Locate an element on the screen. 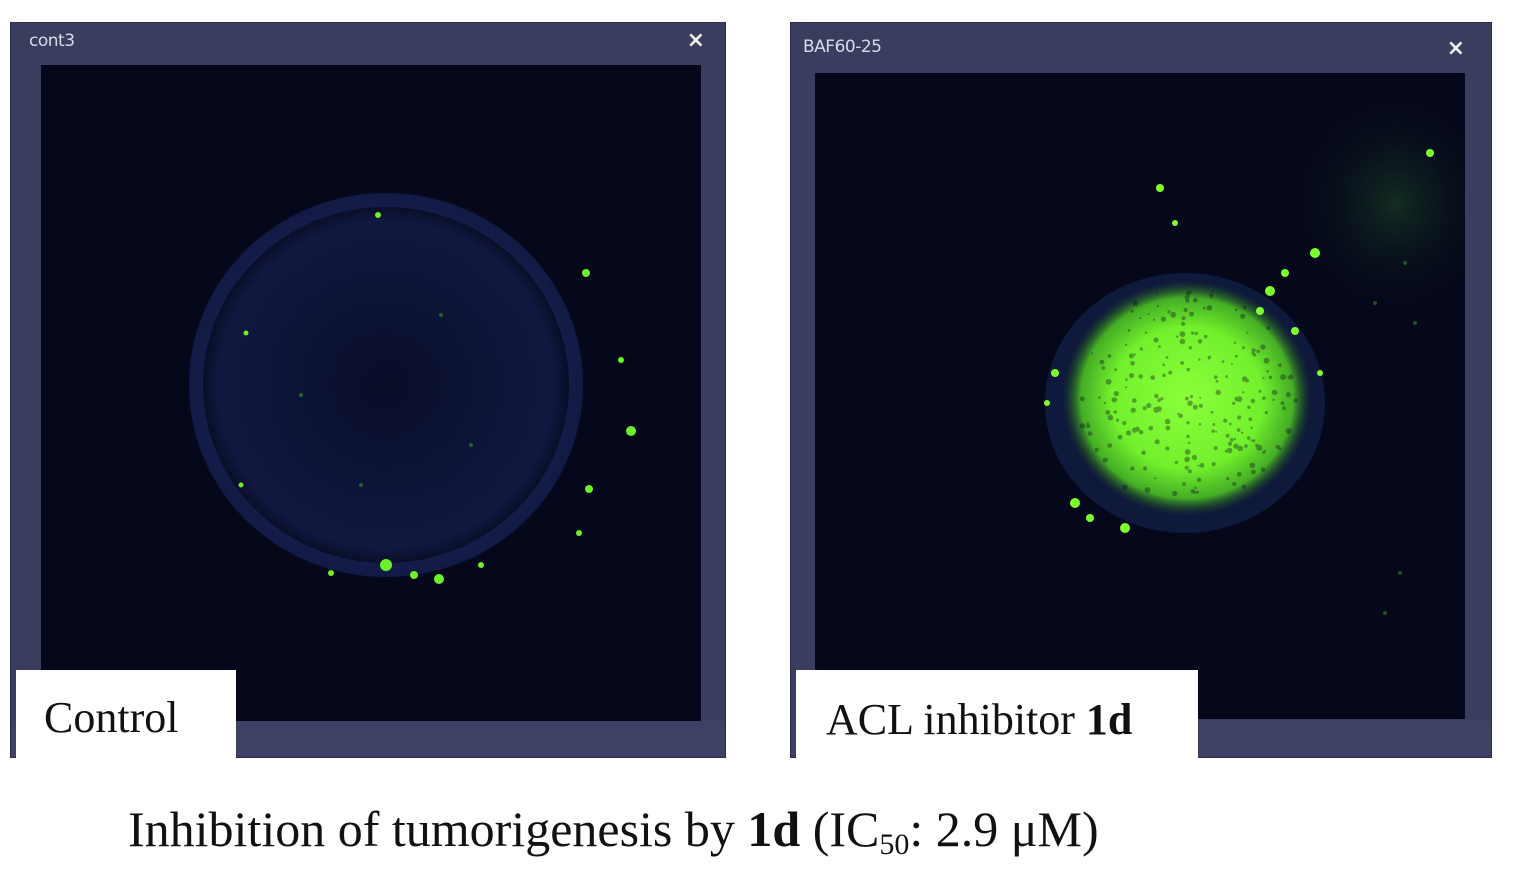 The width and height of the screenshot is (1516, 886). panel-label-text: Control is located at coordinates (111, 717).